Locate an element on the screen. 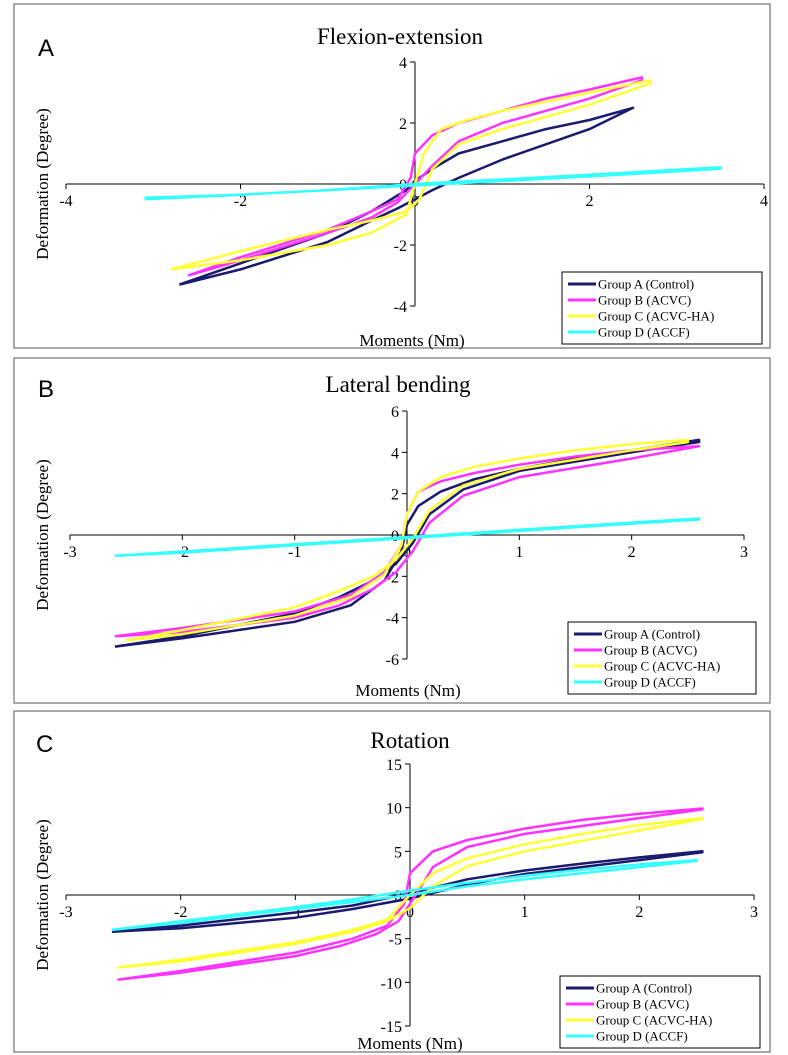 The image size is (788, 1055). chart-title: Rotation is located at coordinates (410, 740).